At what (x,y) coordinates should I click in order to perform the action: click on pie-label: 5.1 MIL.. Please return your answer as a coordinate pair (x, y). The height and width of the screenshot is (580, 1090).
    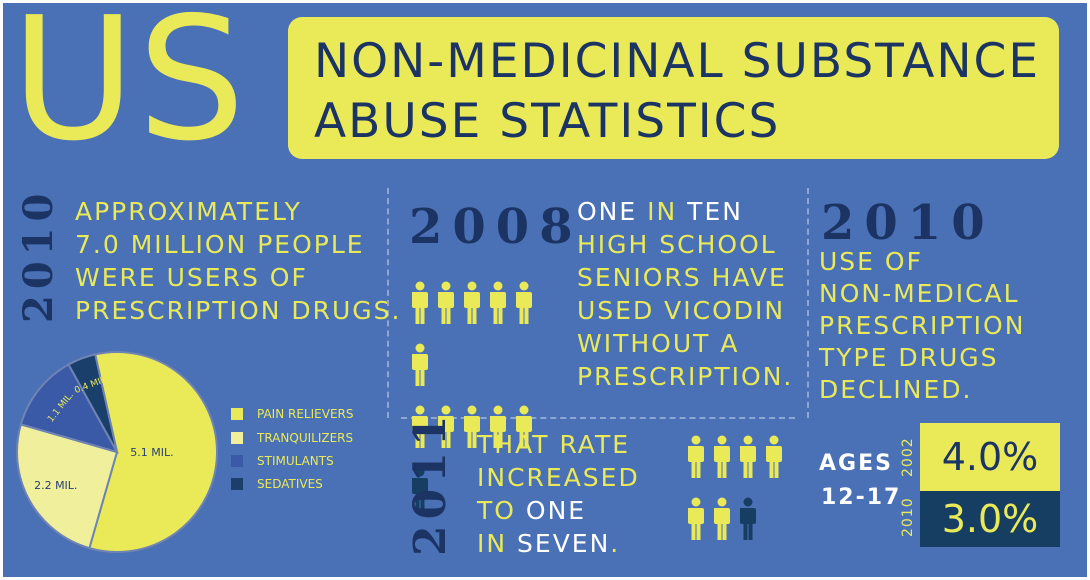
    Looking at the image, I should click on (151, 452).